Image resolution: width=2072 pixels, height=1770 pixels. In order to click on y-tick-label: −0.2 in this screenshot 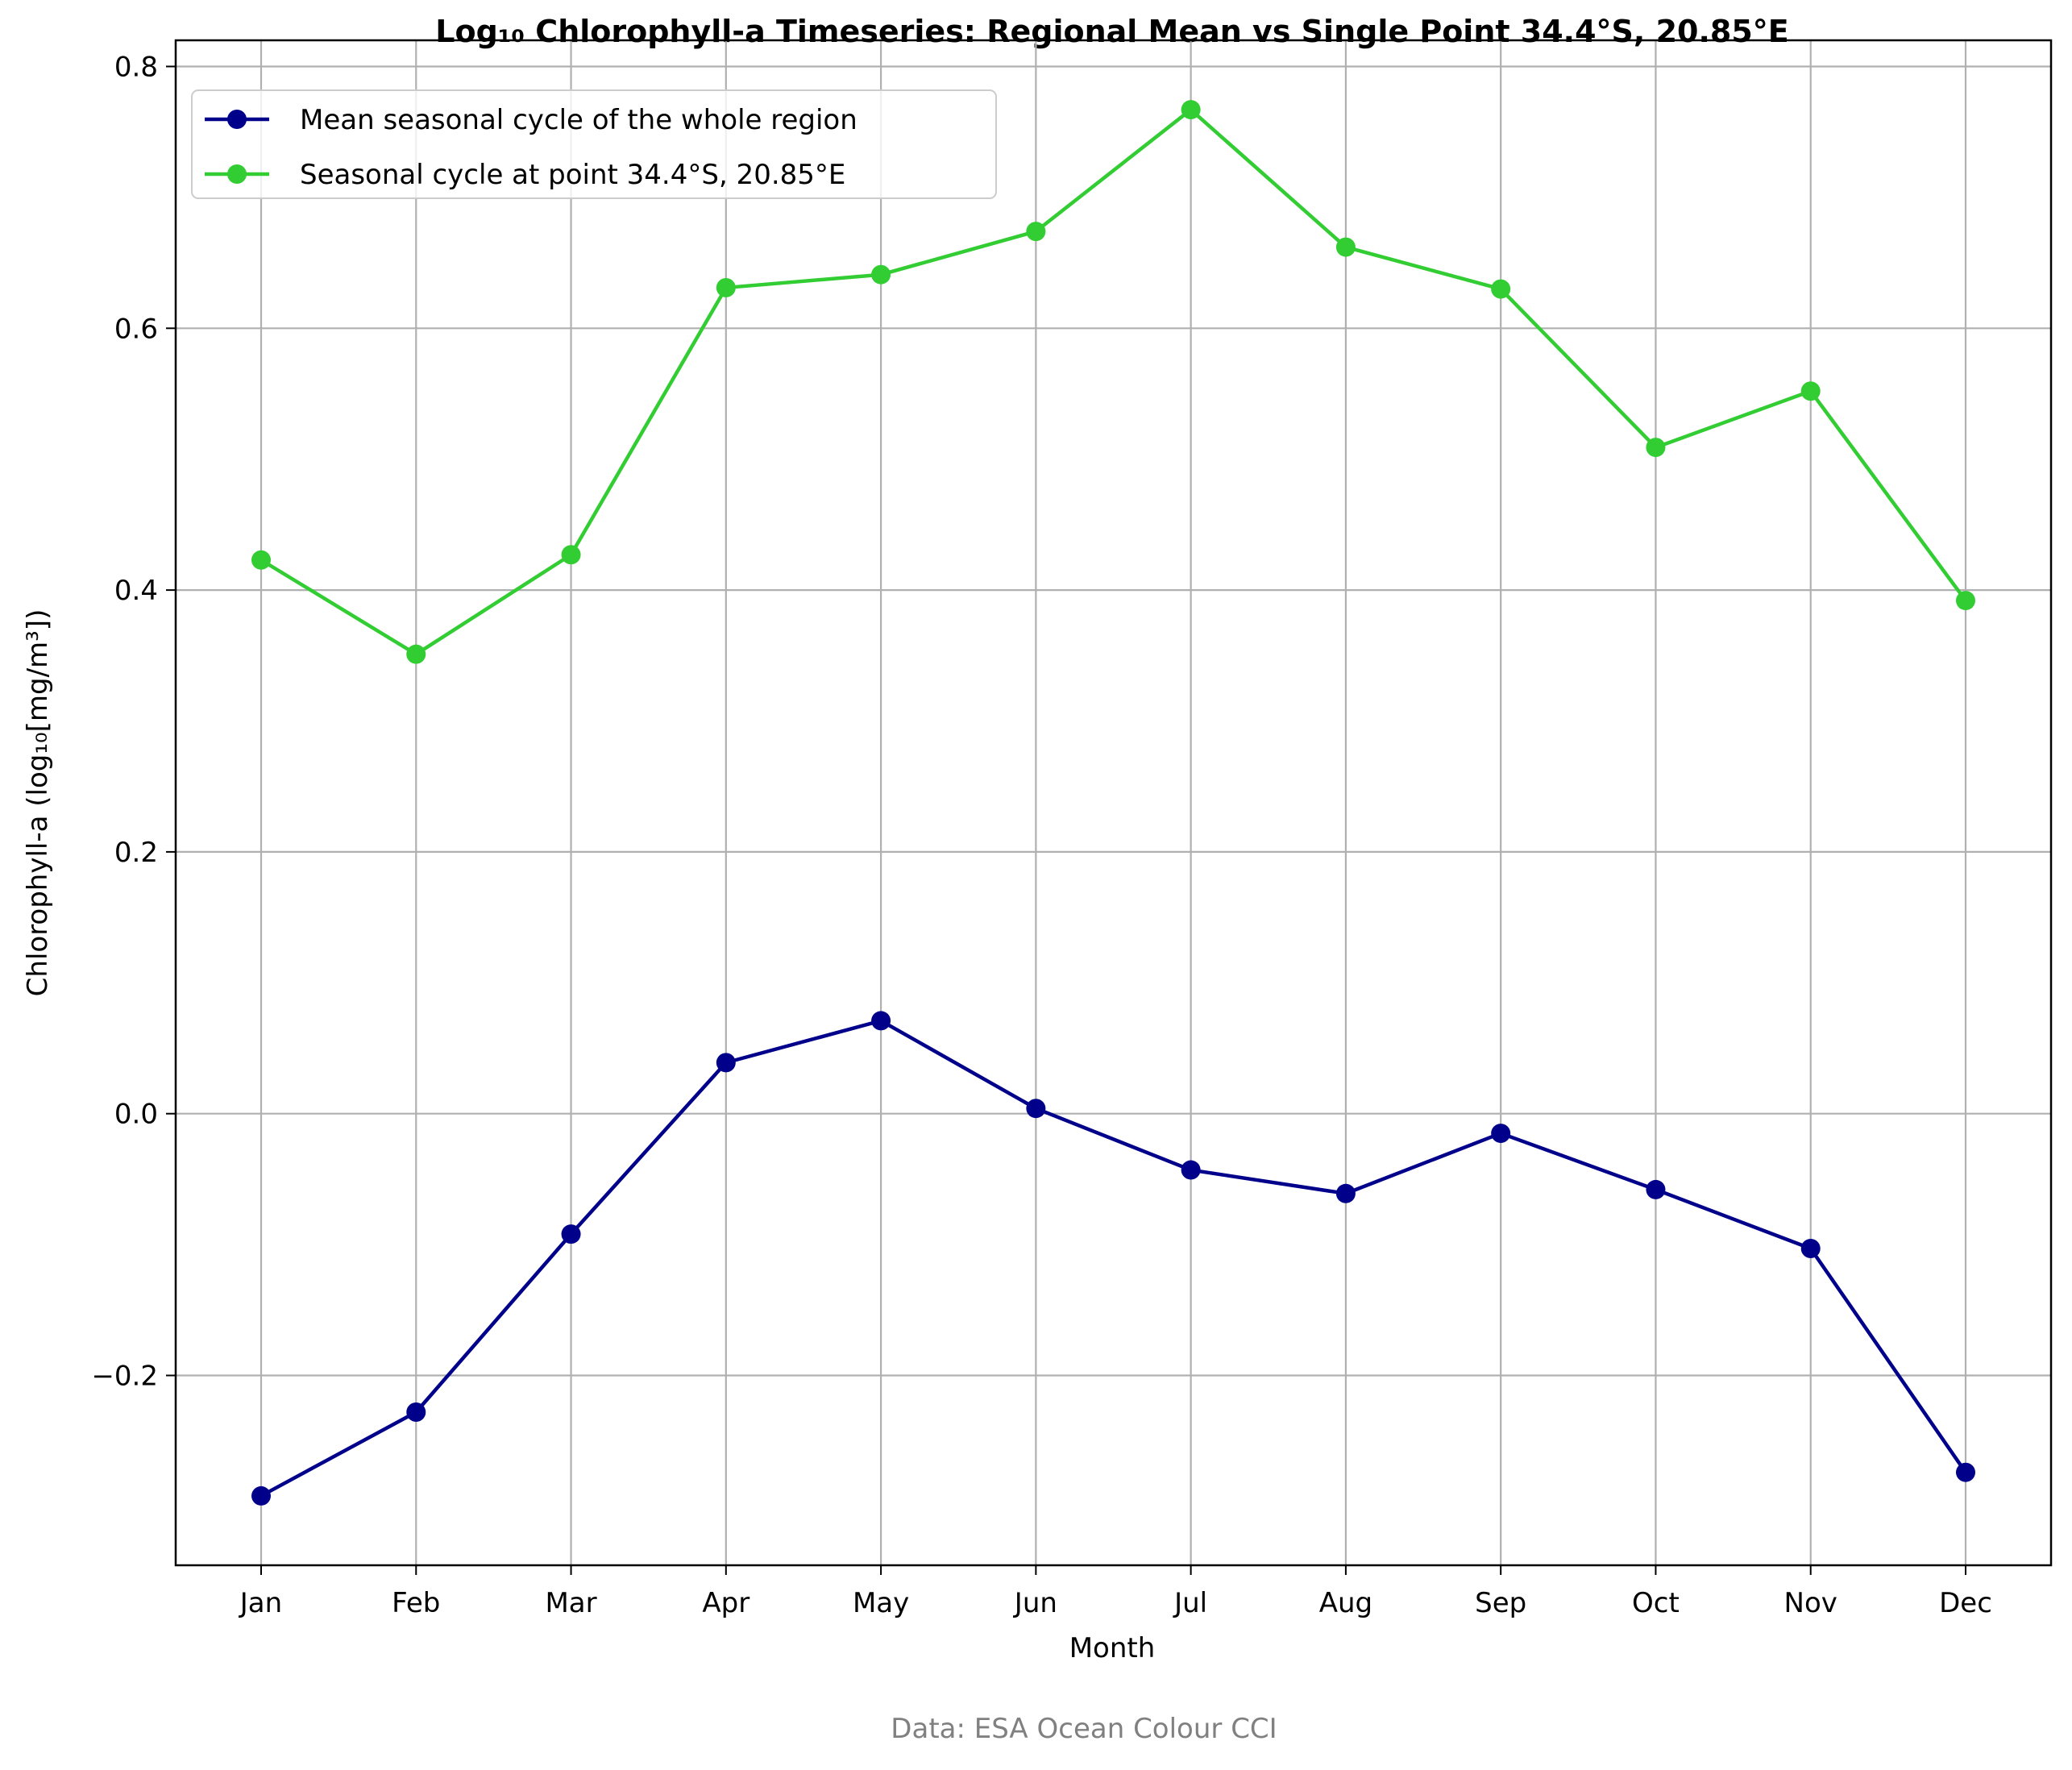, I will do `click(124, 1377)`.